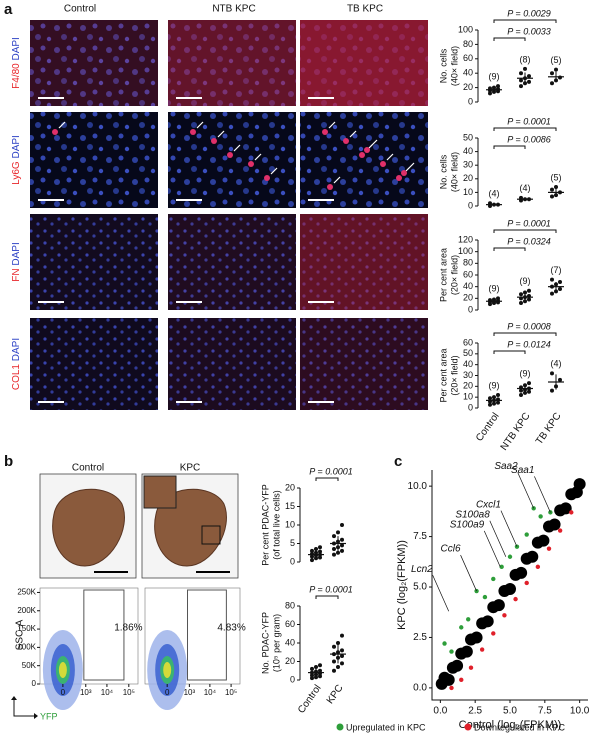  I want to click on x-tick-label: 10.0, so click(580, 711).